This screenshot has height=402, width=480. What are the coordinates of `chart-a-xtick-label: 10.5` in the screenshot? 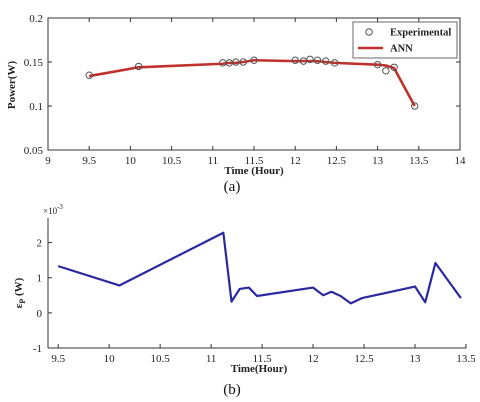 It's located at (172, 161).